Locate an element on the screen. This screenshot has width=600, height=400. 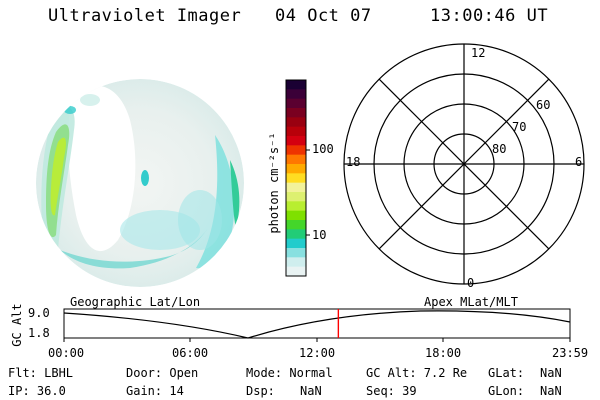
timeline-xtick-1200: 12:00 is located at coordinates (317, 353).